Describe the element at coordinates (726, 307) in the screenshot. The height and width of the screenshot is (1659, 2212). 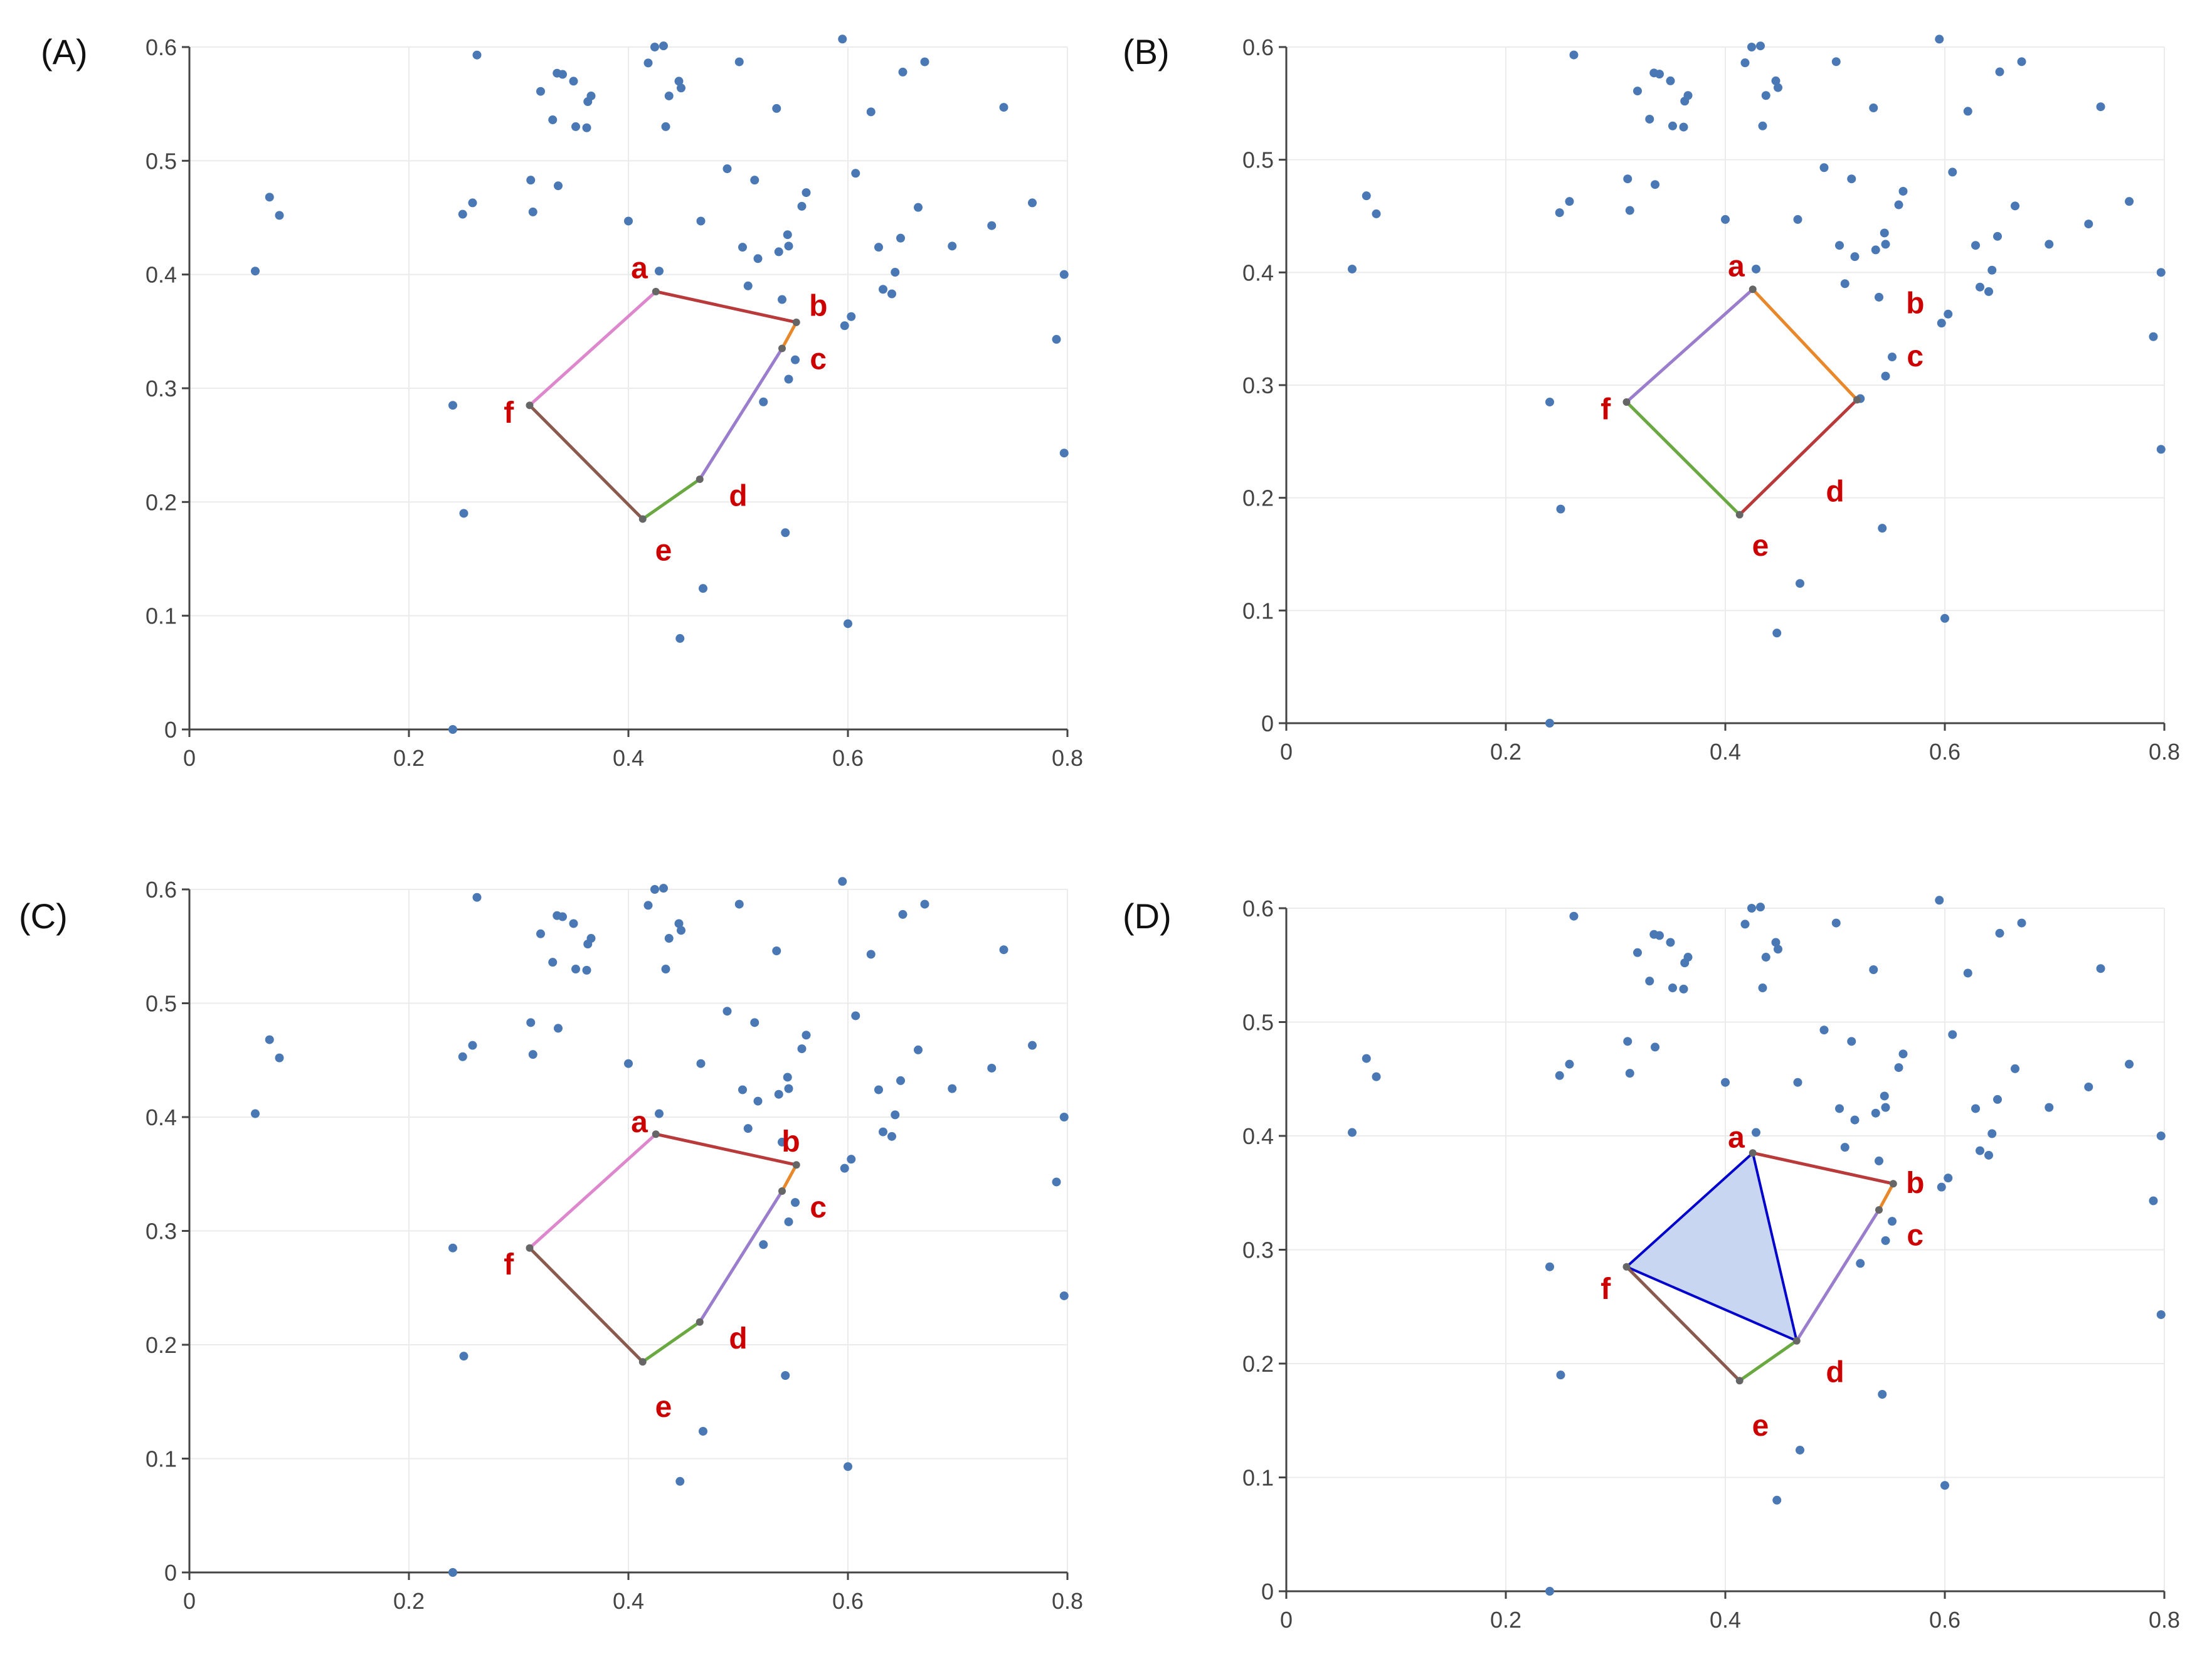
I see `edge-ab` at that location.